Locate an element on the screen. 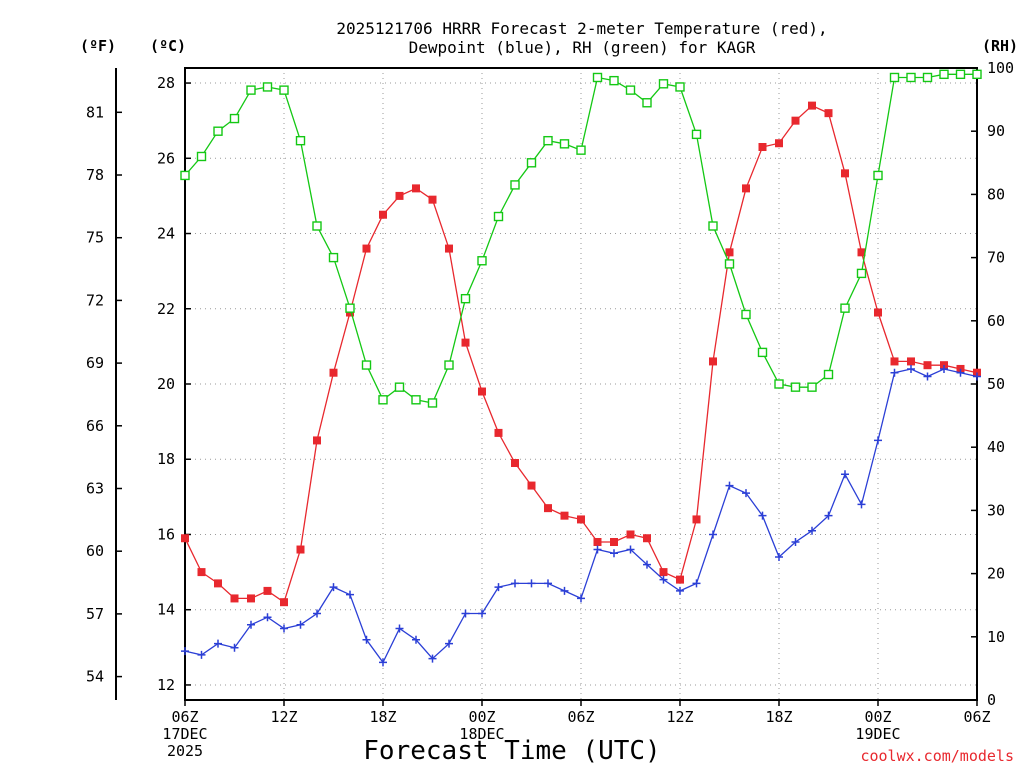  rh-tick-label: 20 is located at coordinates (996, 574).